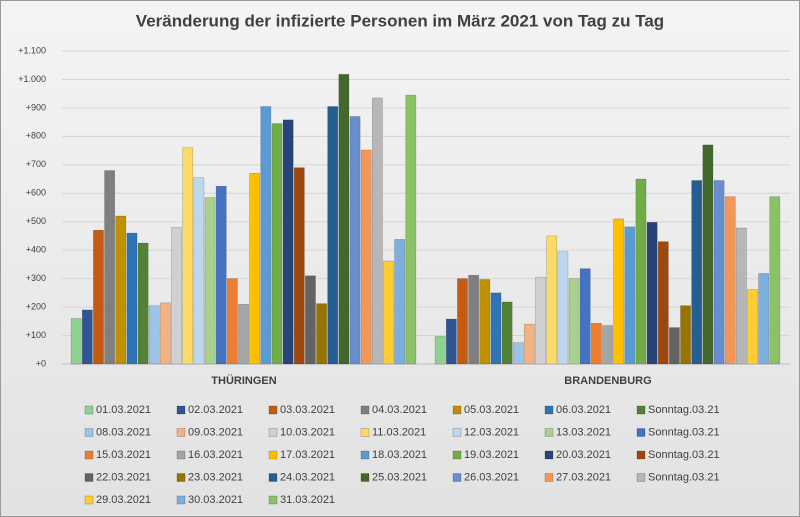 The width and height of the screenshot is (800, 517). I want to click on legend-label: 23.03.2021, so click(215, 477).